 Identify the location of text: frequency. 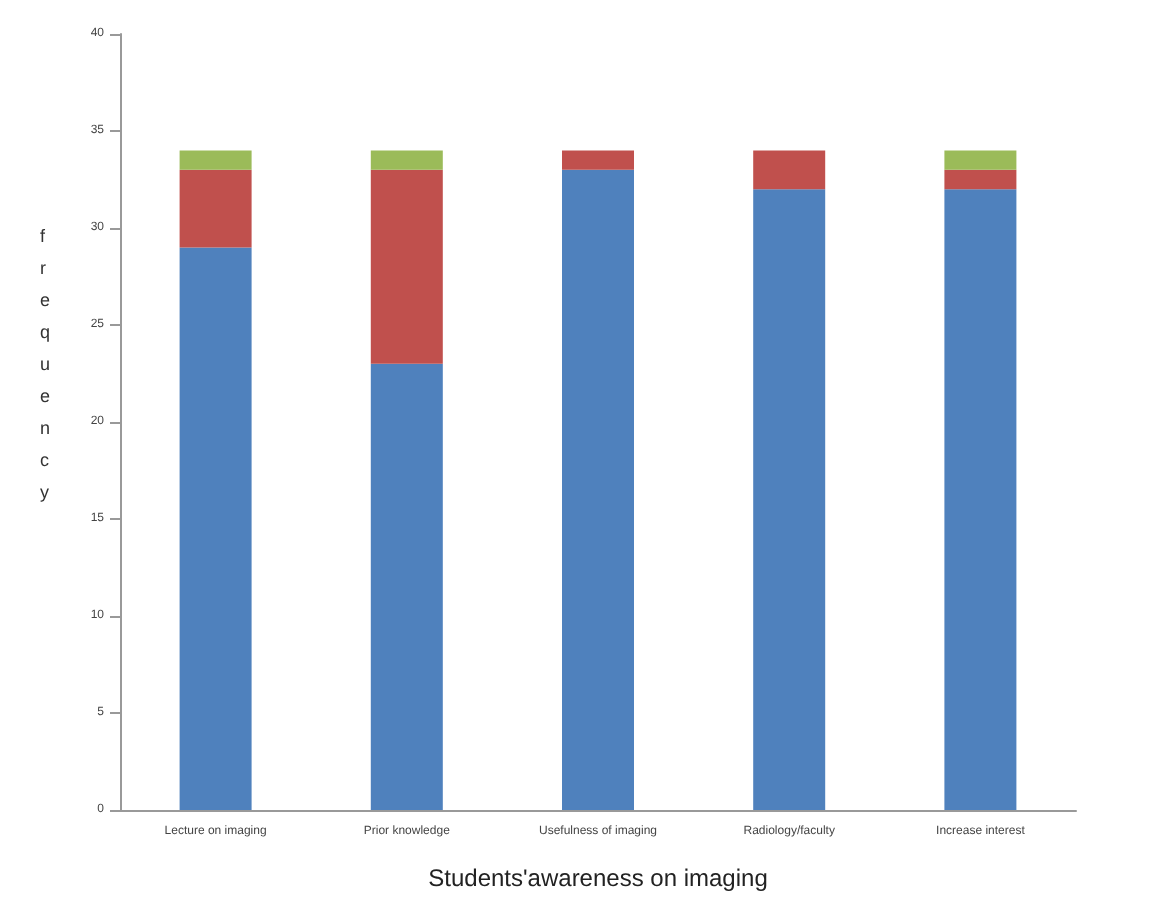
(45, 364).